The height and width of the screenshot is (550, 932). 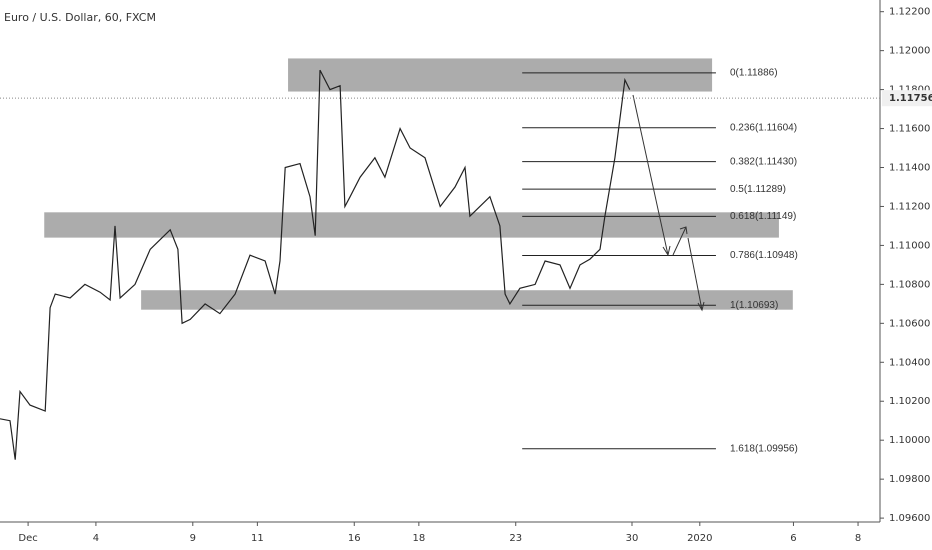 I want to click on y-tick-label: 1.10800, so click(x=909, y=284).